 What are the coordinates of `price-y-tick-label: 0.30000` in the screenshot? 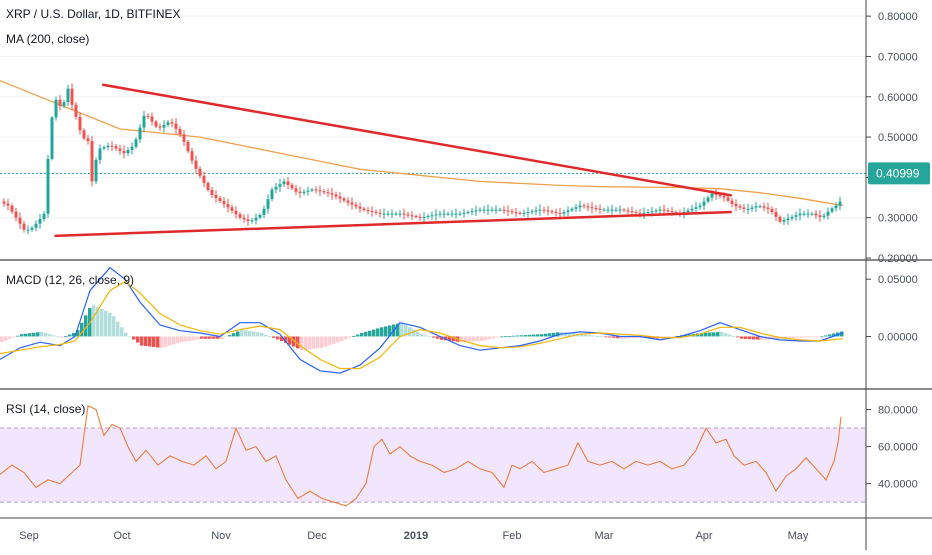 It's located at (898, 219).